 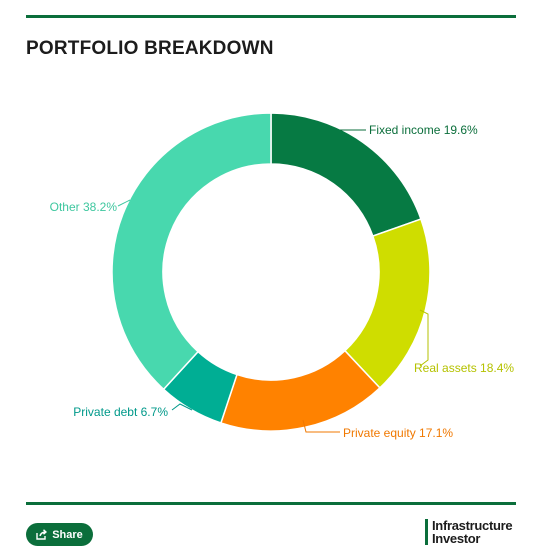 I want to click on share-icon, so click(x=42, y=534).